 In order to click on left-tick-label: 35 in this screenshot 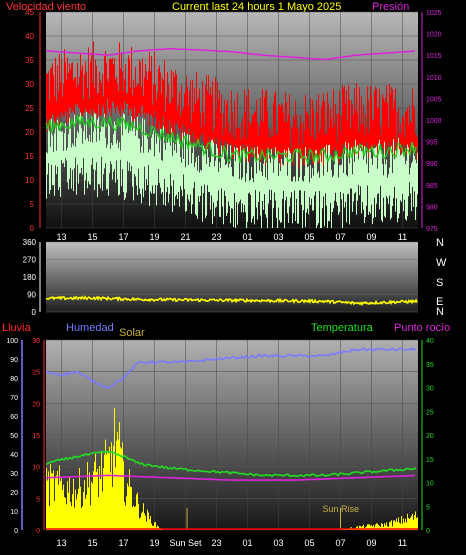, I will do `click(29, 60)`.